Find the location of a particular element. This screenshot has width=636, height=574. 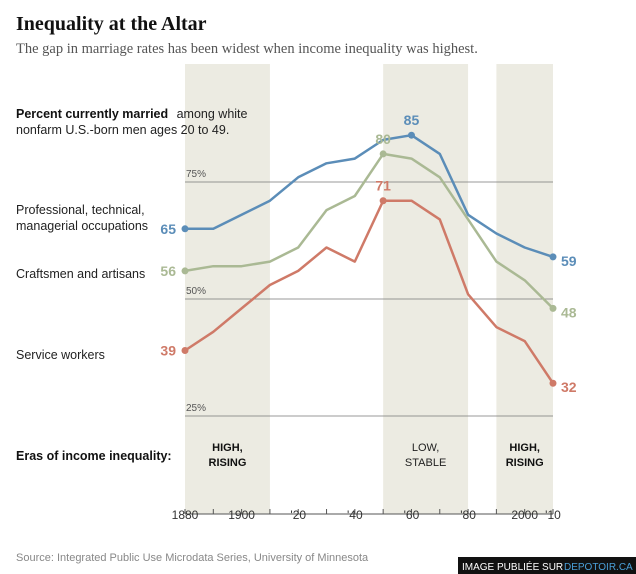

y-axis-title-rest: among white is located at coordinates (212, 114).